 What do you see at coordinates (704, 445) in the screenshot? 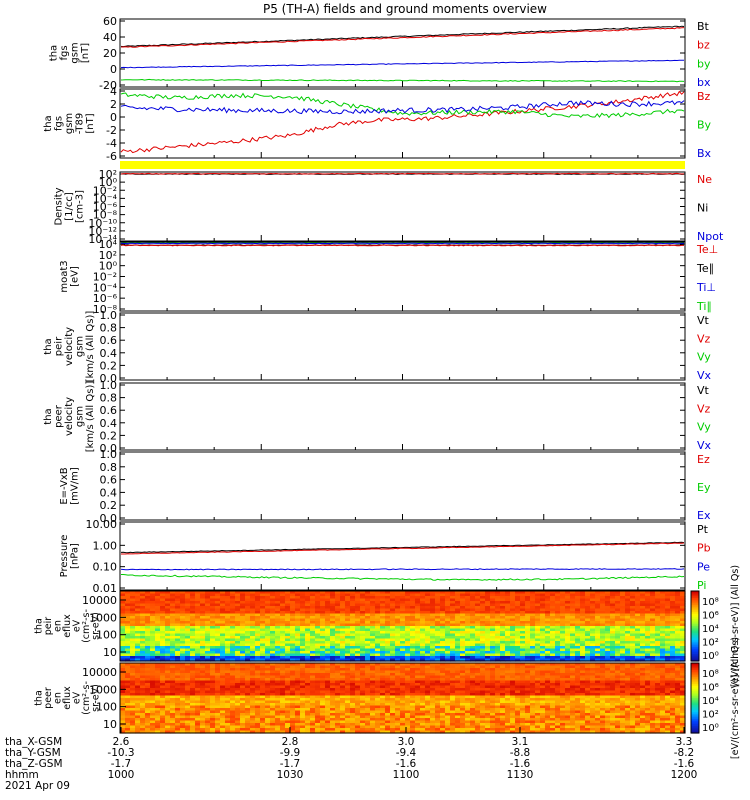
I see `legend-entry: Vx` at bounding box center [704, 445].